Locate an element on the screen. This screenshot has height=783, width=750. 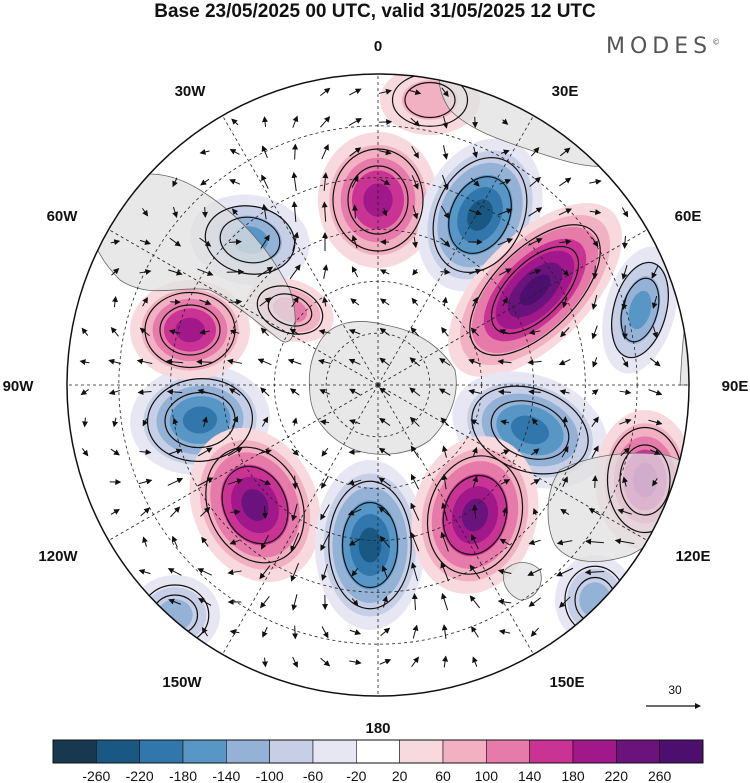
longitude-label-l30e: 30E is located at coordinates (565, 91).